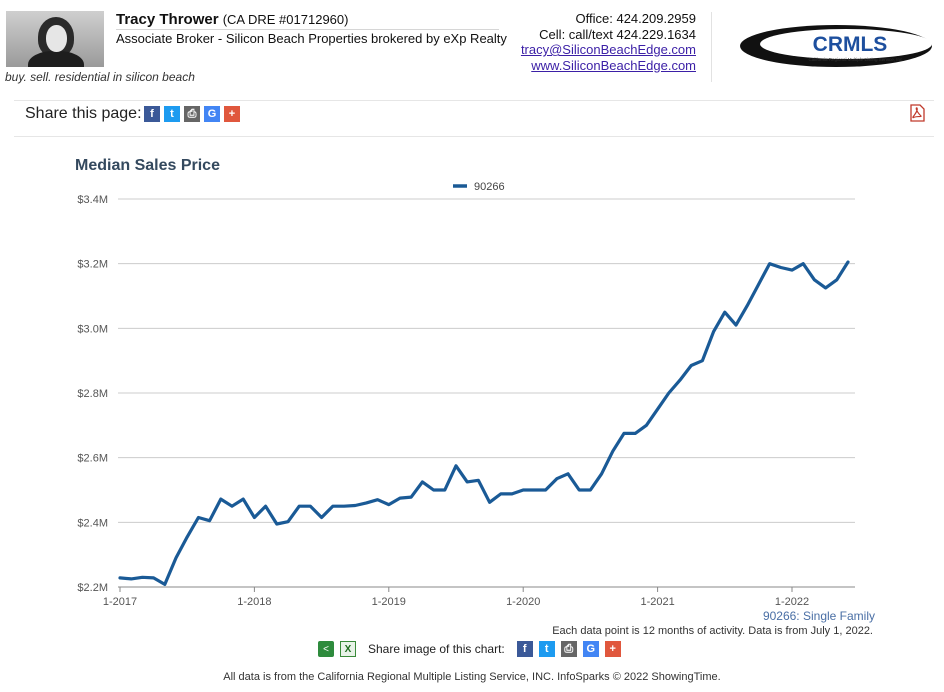 This screenshot has width=944, height=692. What do you see at coordinates (100, 77) in the screenshot?
I see `agent-tagline: buy. sell. residential in silicon beach` at bounding box center [100, 77].